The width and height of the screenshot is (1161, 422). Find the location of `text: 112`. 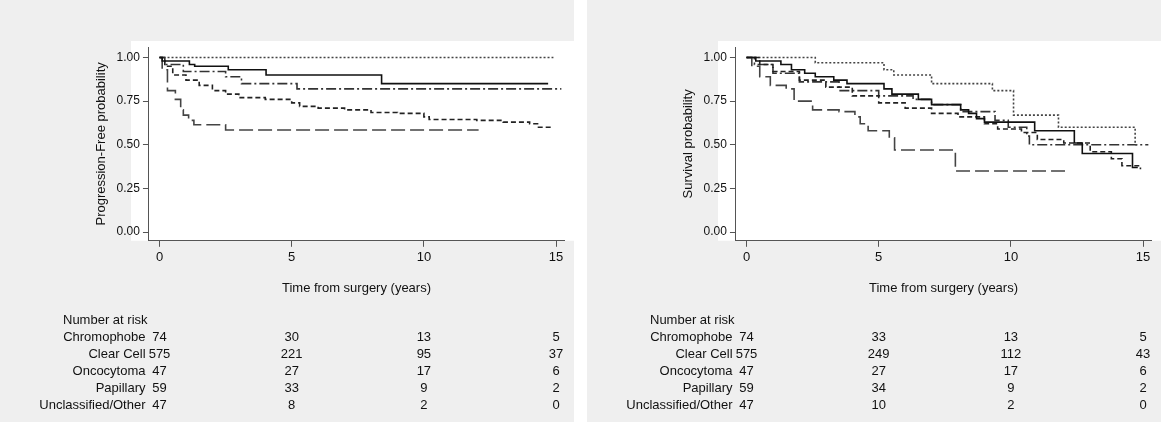

text: 112 is located at coordinates (1011, 353).